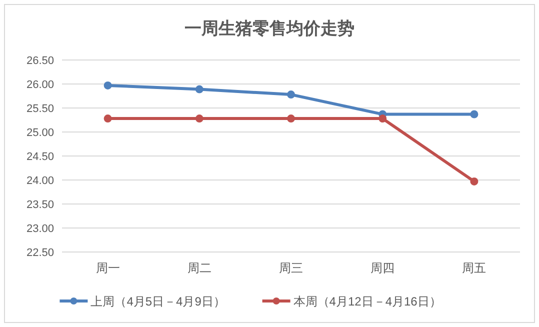  What do you see at coordinates (40, 205) in the screenshot?
I see `y-tick-label: 23.50` at bounding box center [40, 205].